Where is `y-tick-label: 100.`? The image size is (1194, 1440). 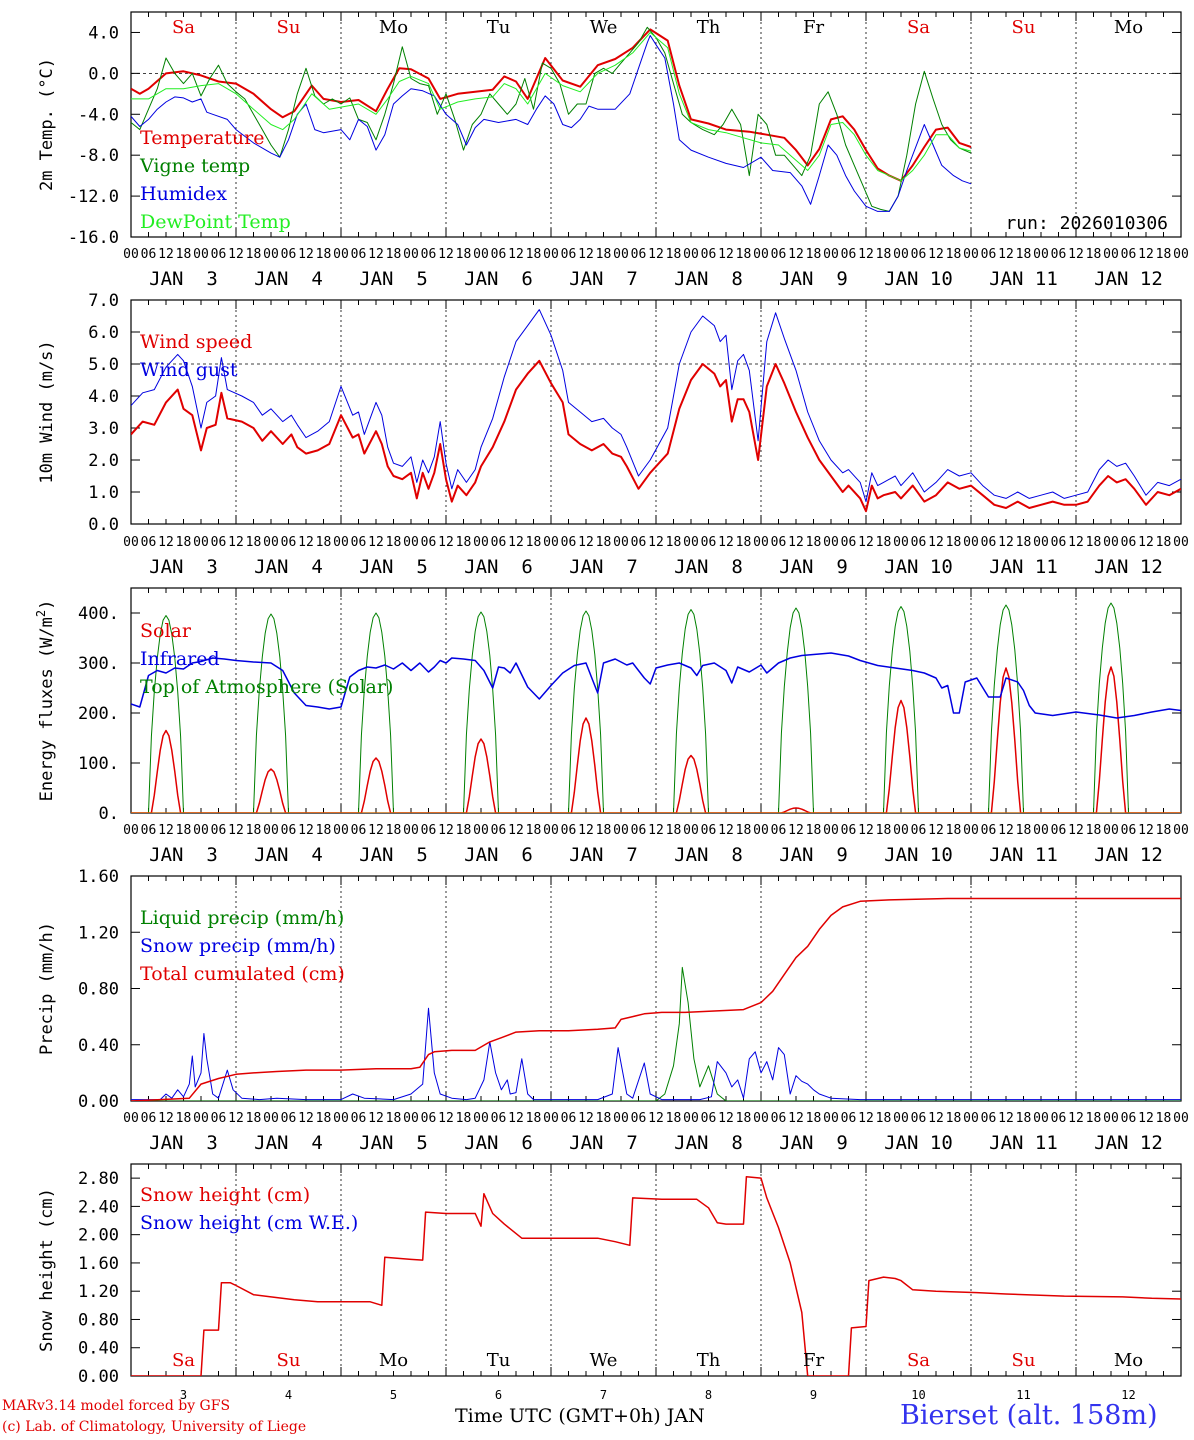 y-tick-label: 100. is located at coordinates (98, 764).